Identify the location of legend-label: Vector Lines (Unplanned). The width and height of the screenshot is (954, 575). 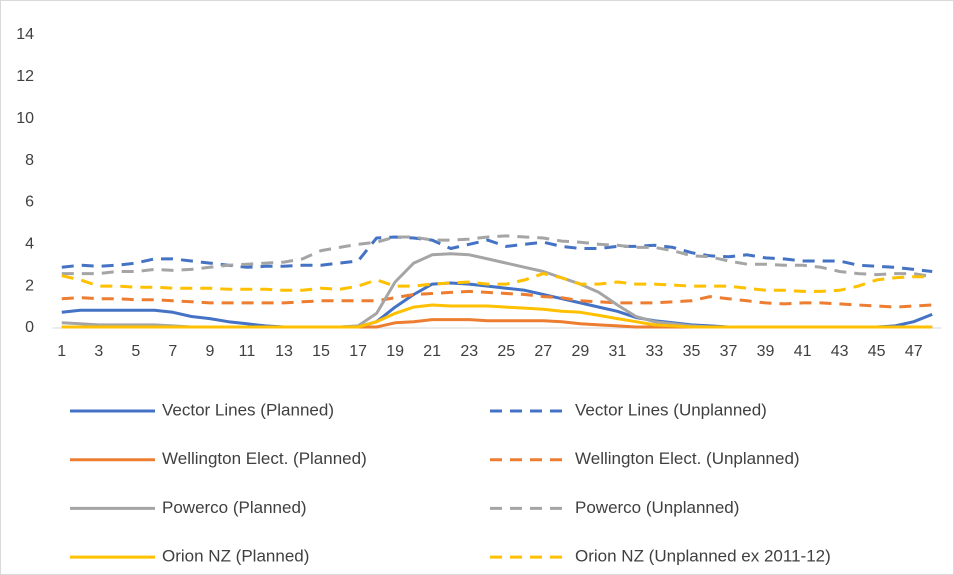
(671, 409).